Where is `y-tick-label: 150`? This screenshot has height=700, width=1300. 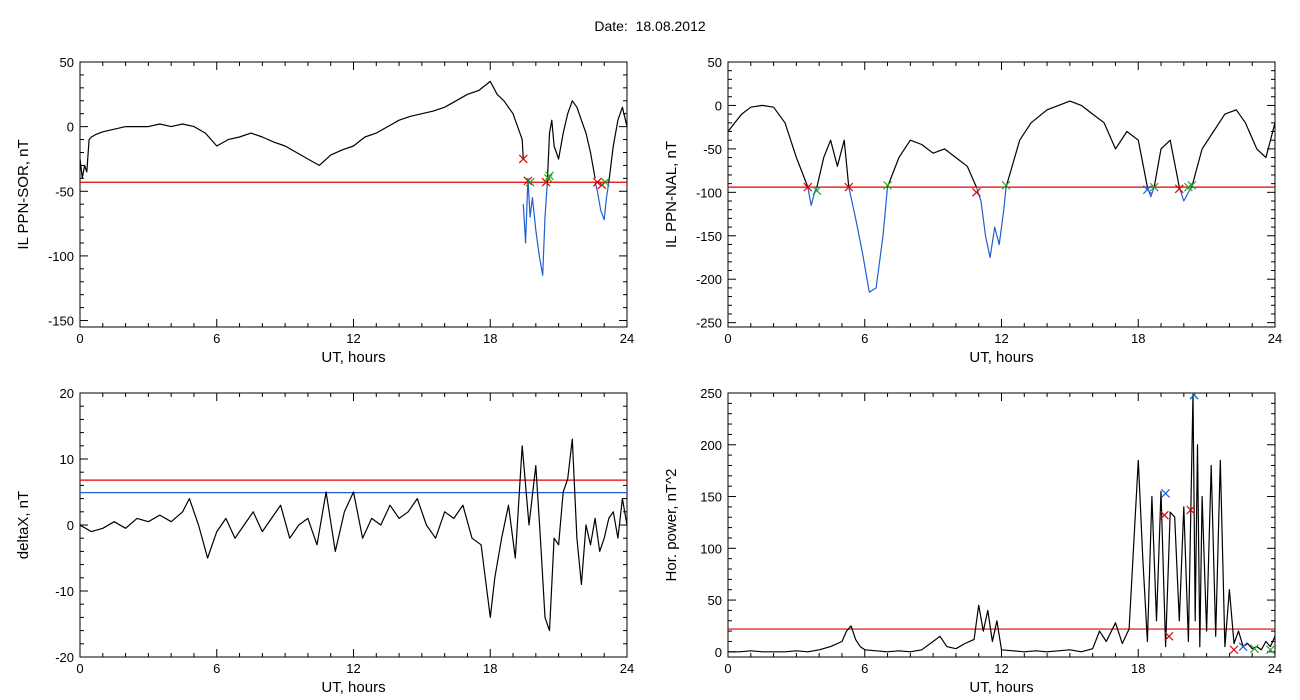
y-tick-label: 150 is located at coordinates (711, 497).